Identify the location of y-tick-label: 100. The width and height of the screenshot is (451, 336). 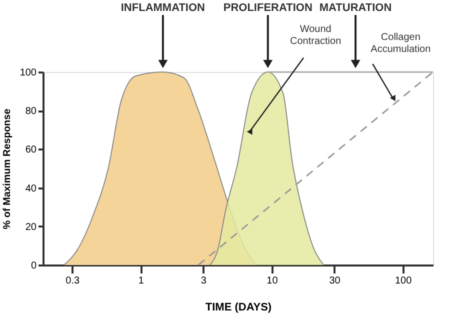
(28, 73).